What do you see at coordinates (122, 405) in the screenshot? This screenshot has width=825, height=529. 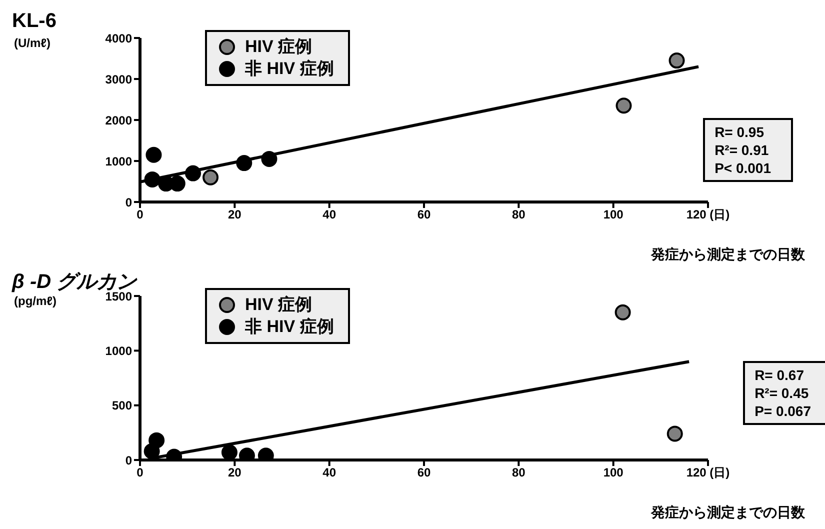 I see `y-tick-label: 500` at bounding box center [122, 405].